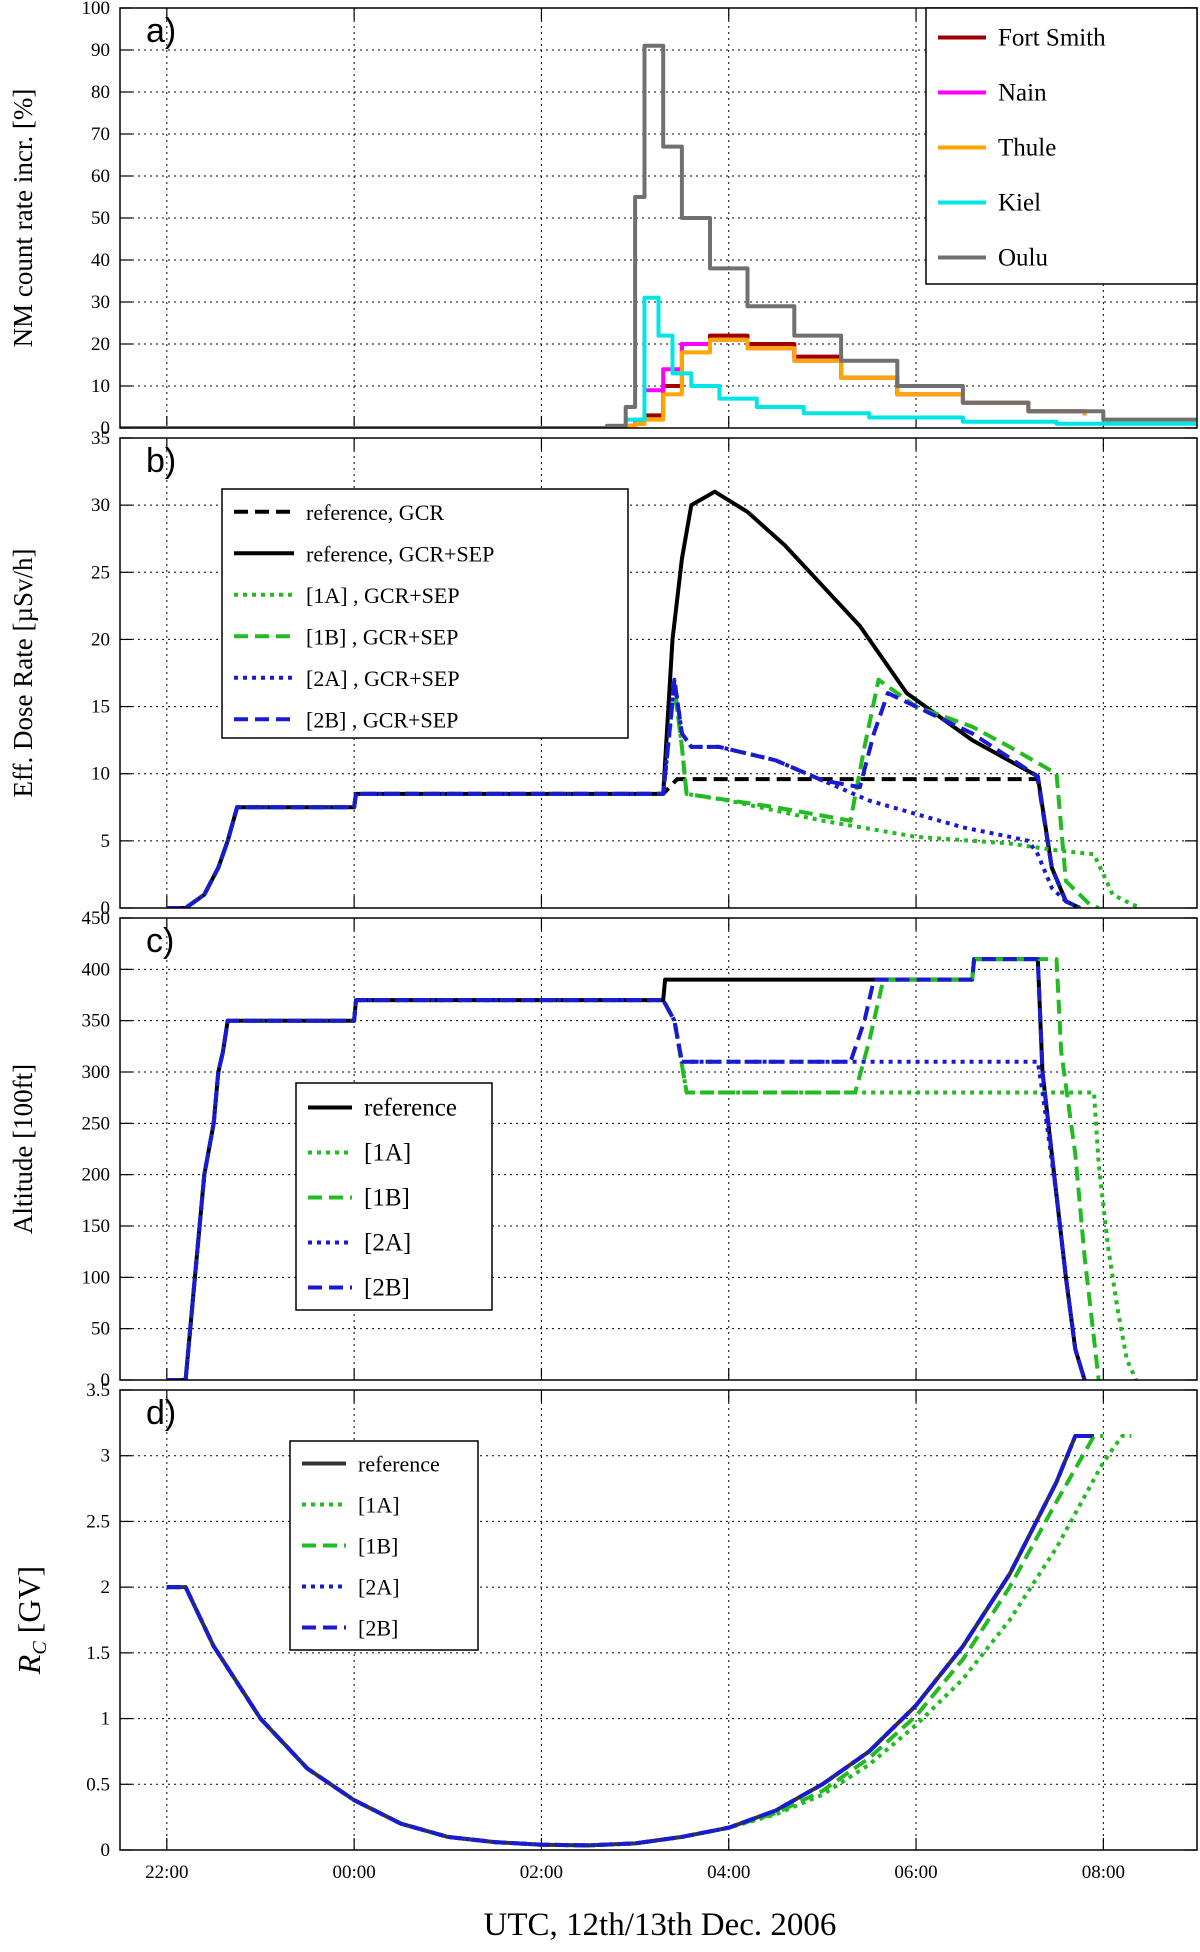 This screenshot has width=1200, height=1952. What do you see at coordinates (96, 1149) in the screenshot?
I see `y-tick-labels: 0 50 100 150 200 250 300 350 400 450` at bounding box center [96, 1149].